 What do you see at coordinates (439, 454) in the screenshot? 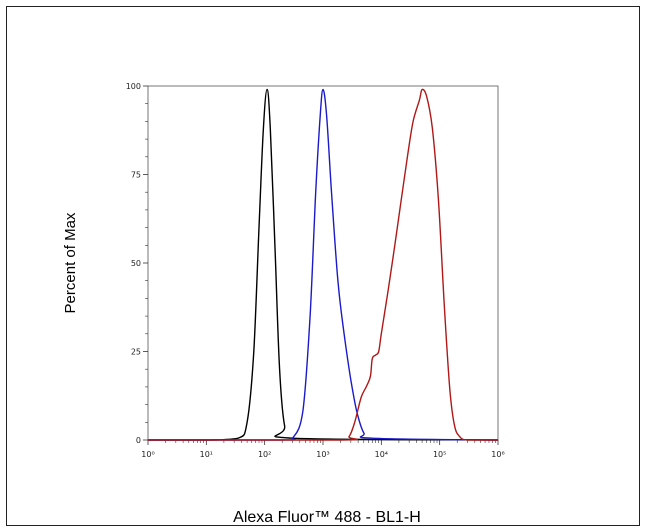
I see `x-tick-label: 10⁵` at bounding box center [439, 454].